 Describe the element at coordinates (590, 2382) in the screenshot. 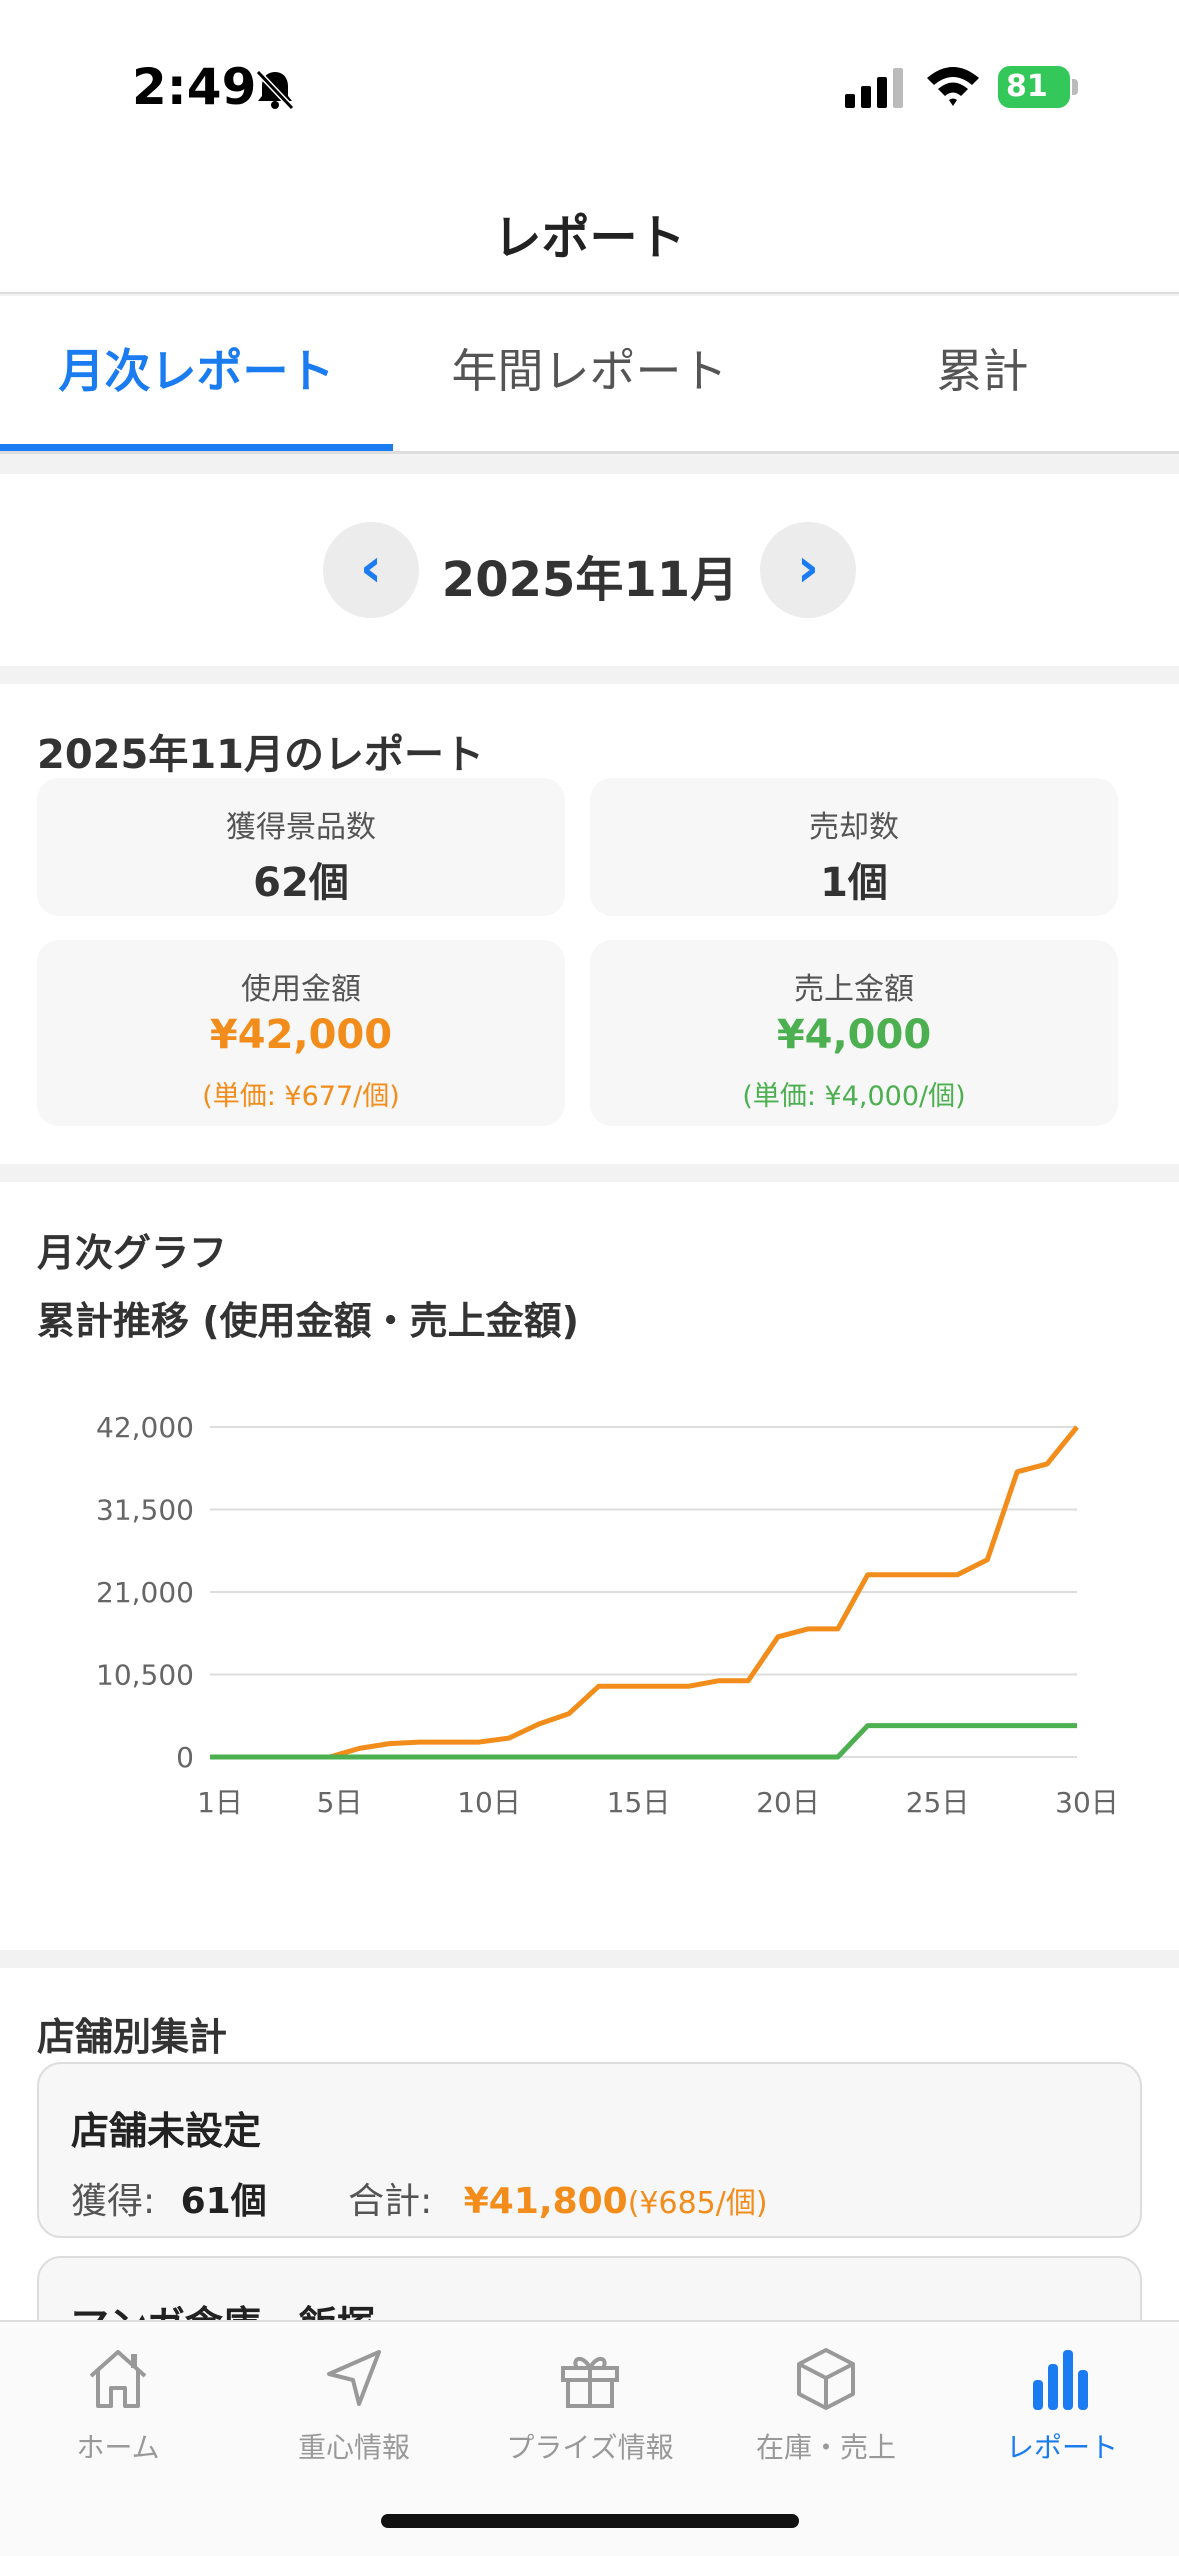

I see `gift-icon` at that location.